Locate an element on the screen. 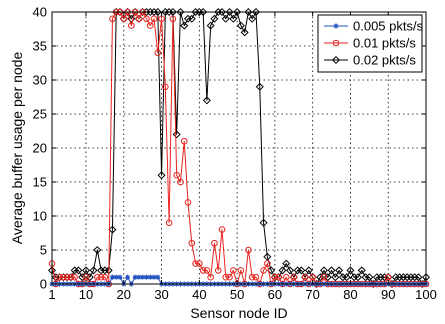 Image resolution: width=445 pixels, height=324 pixels. x-tick-label: 30 is located at coordinates (161, 294).